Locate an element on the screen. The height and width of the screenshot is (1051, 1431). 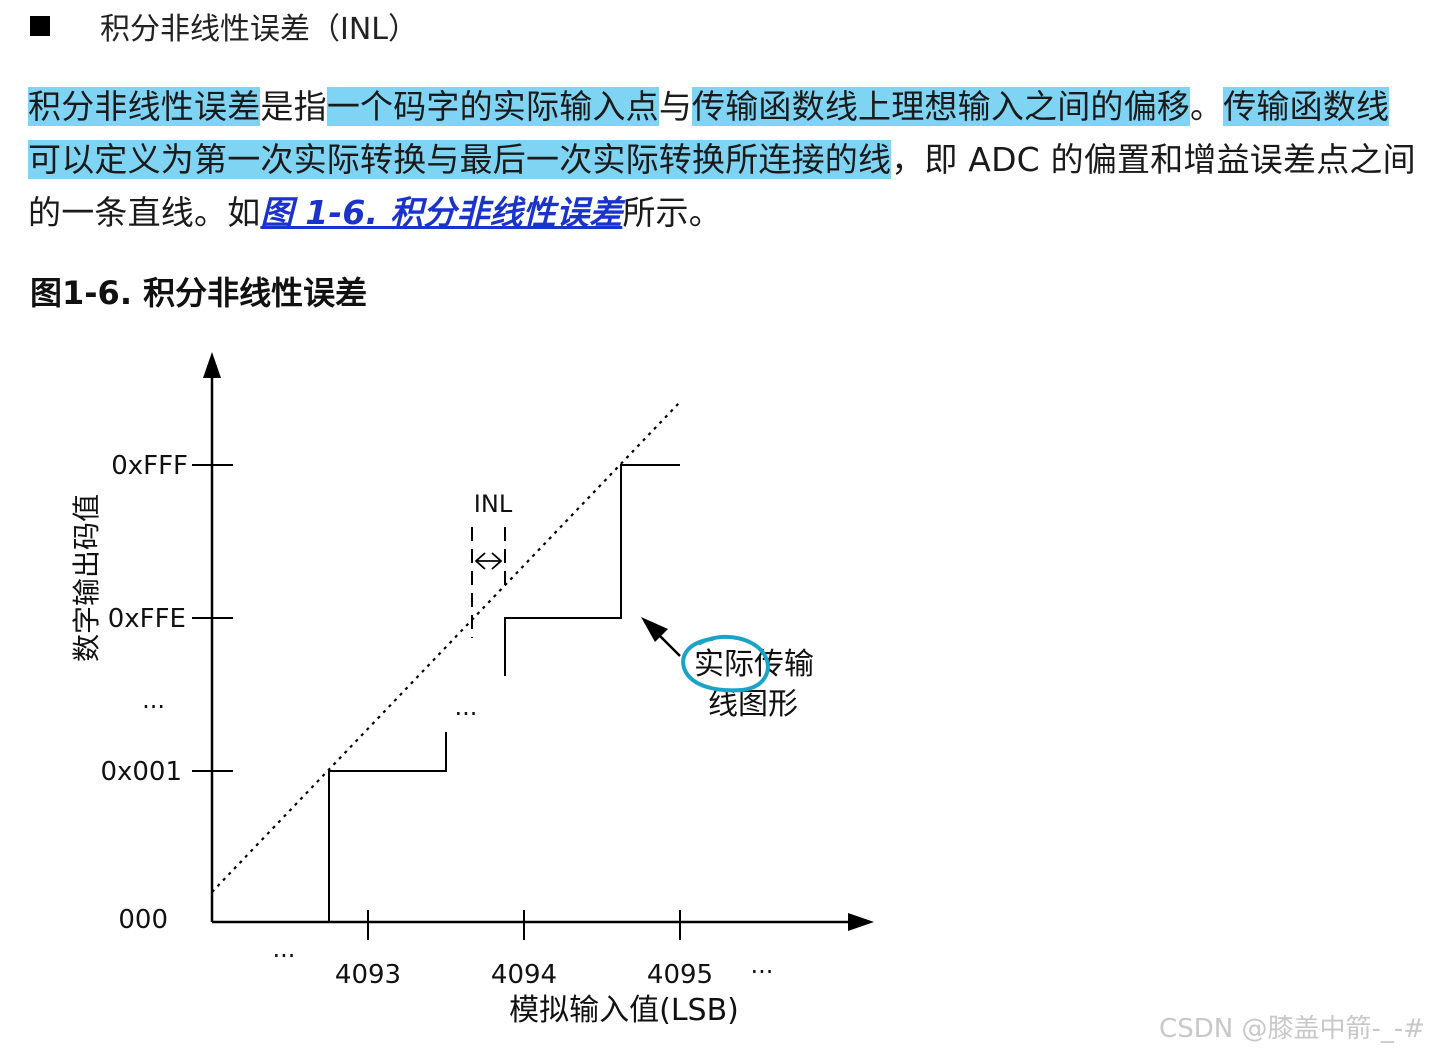
y-tick-label-fff: 0xFFF is located at coordinates (149, 466).